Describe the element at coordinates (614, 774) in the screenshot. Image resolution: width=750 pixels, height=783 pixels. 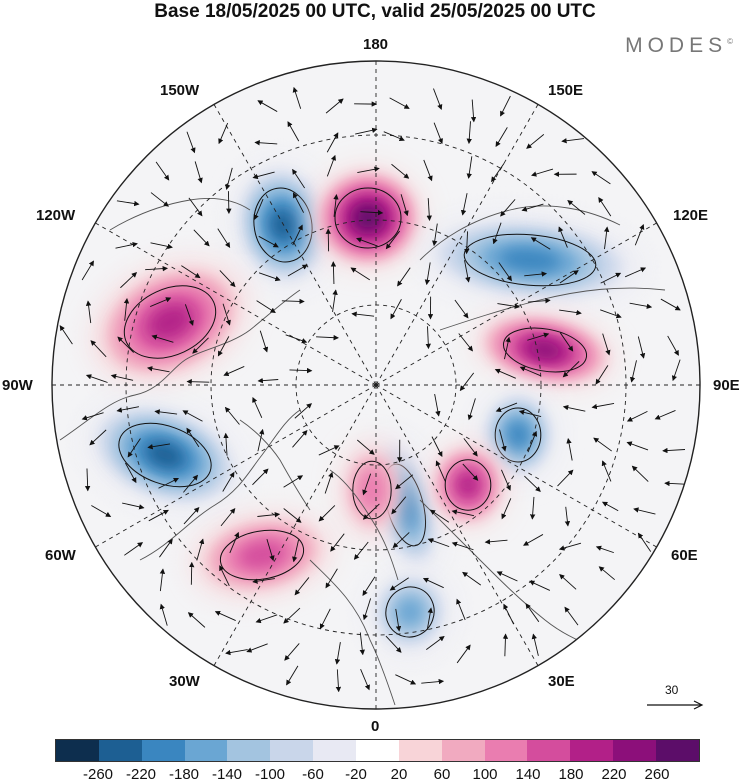
I see `colorbar-tick-label: 220` at that location.